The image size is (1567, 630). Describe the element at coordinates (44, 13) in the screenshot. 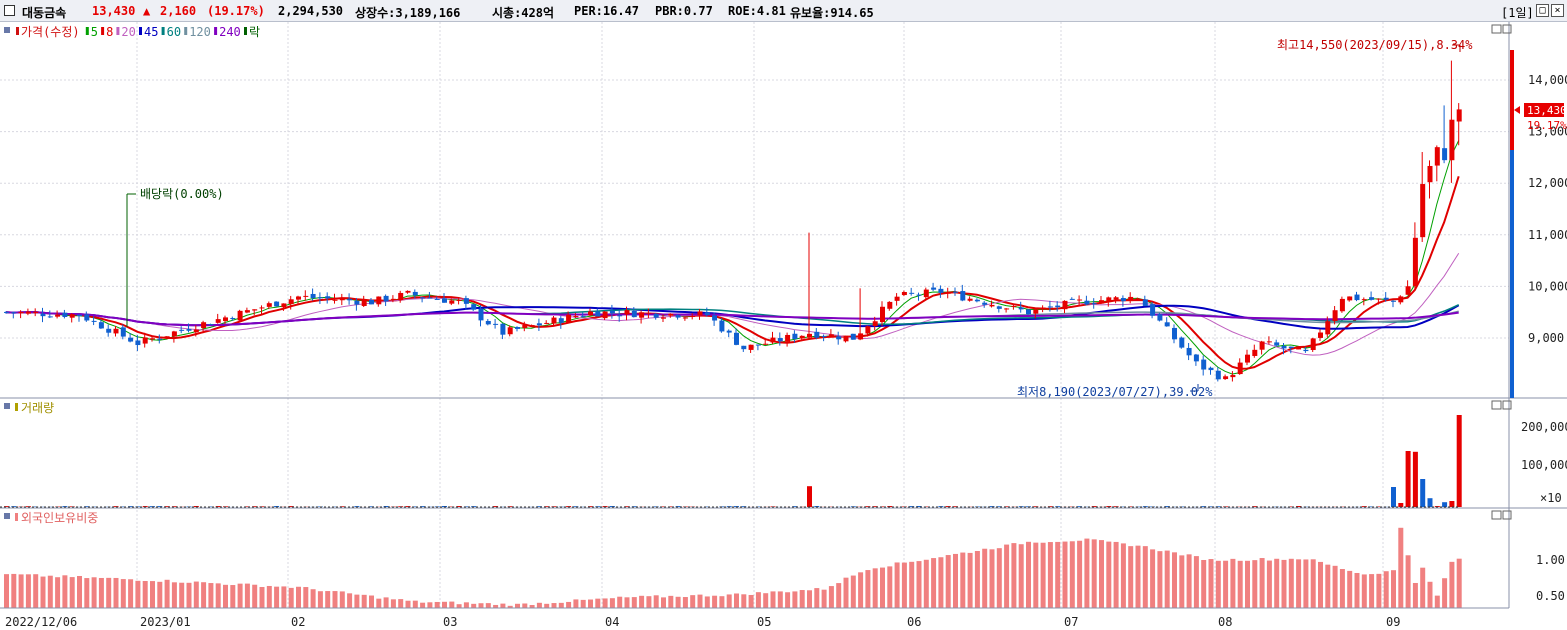

I see `stock-name: 대동금속` at that location.